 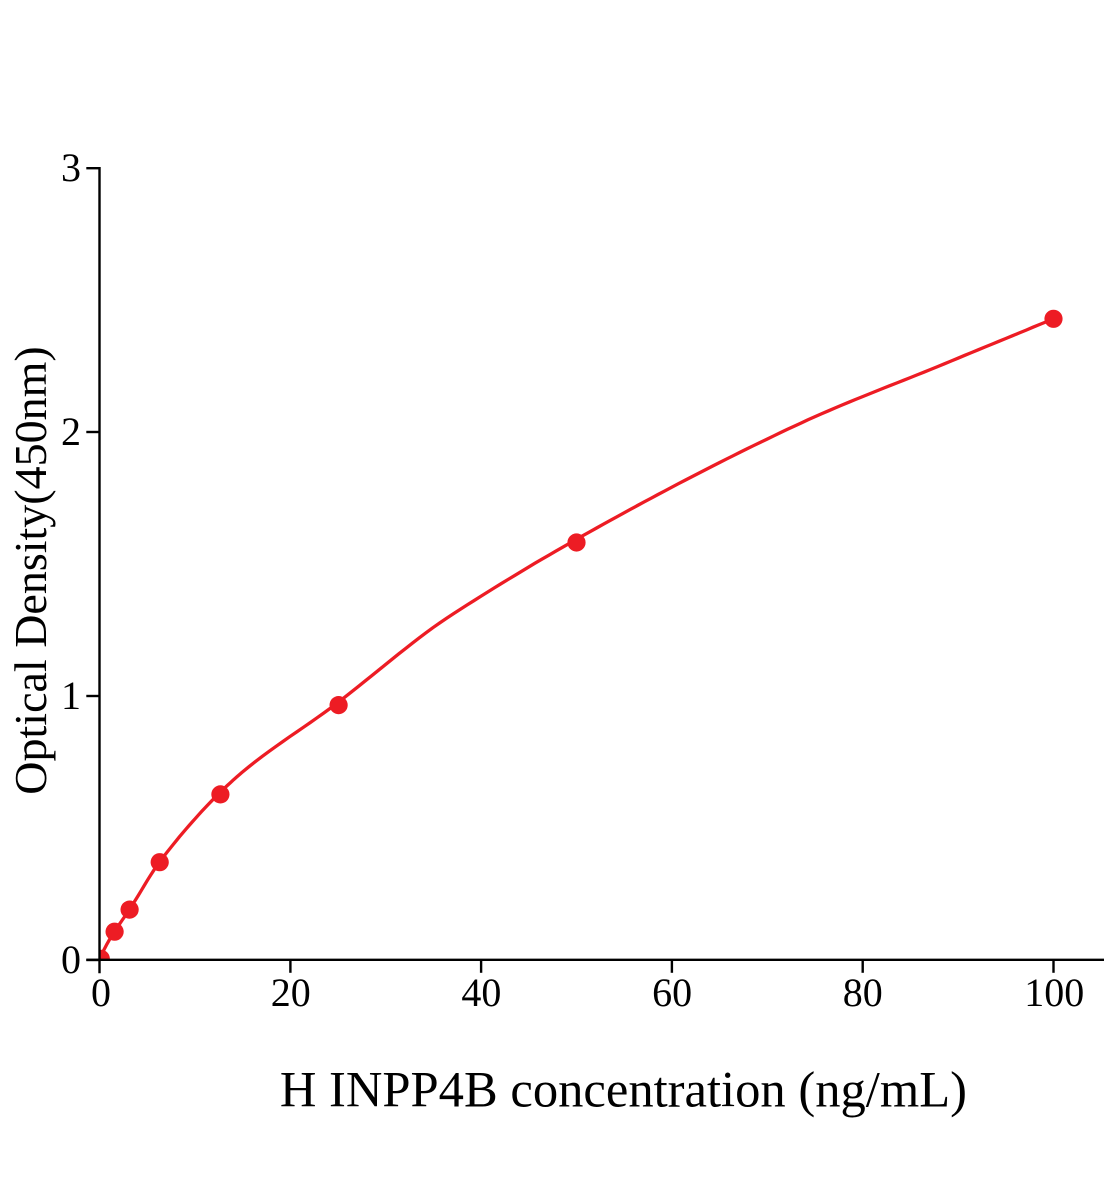 What do you see at coordinates (291, 992) in the screenshot?
I see `svg-text: 20` at bounding box center [291, 992].